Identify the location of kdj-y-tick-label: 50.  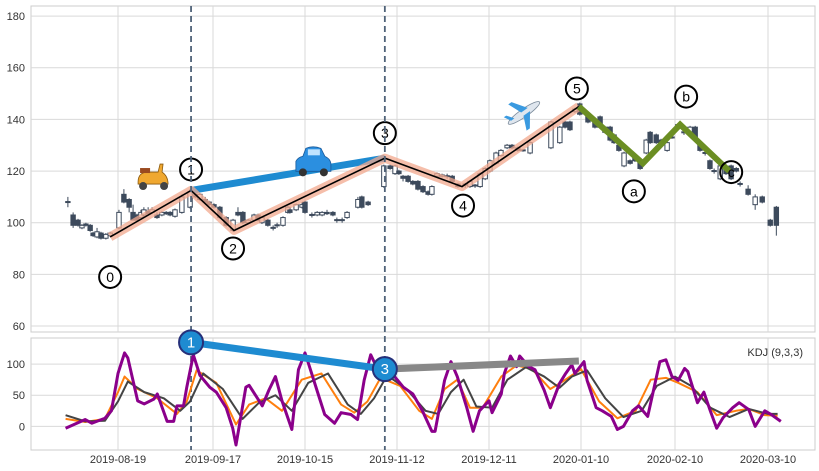
(19, 396).